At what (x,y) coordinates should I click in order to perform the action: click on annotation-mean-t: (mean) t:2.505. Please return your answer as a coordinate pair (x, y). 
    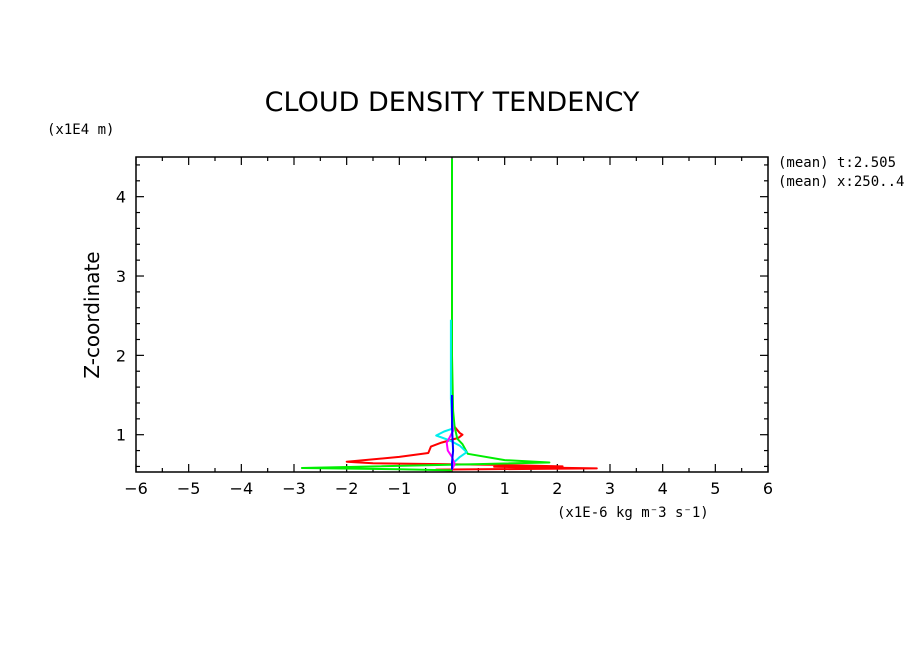
    Looking at the image, I should click on (837, 163).